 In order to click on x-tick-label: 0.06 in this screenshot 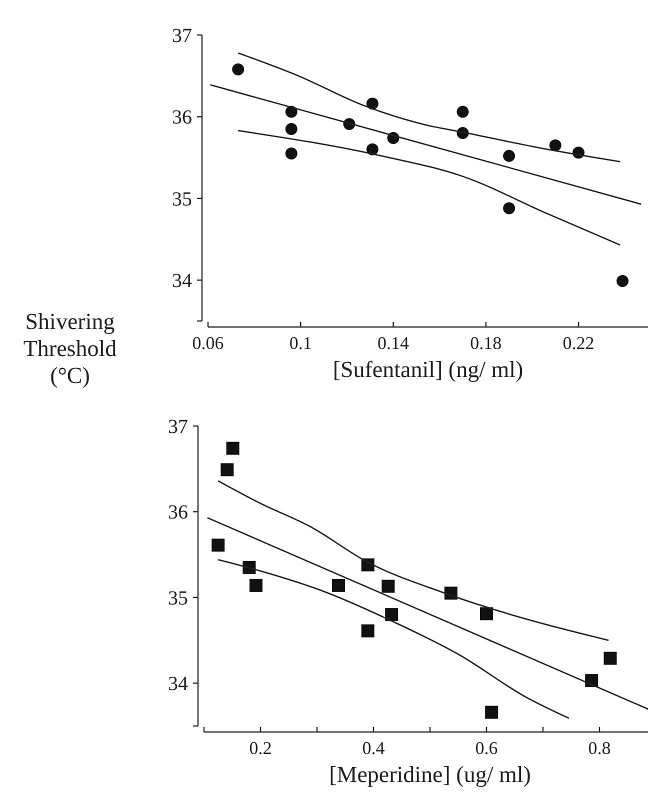, I will do `click(208, 343)`.